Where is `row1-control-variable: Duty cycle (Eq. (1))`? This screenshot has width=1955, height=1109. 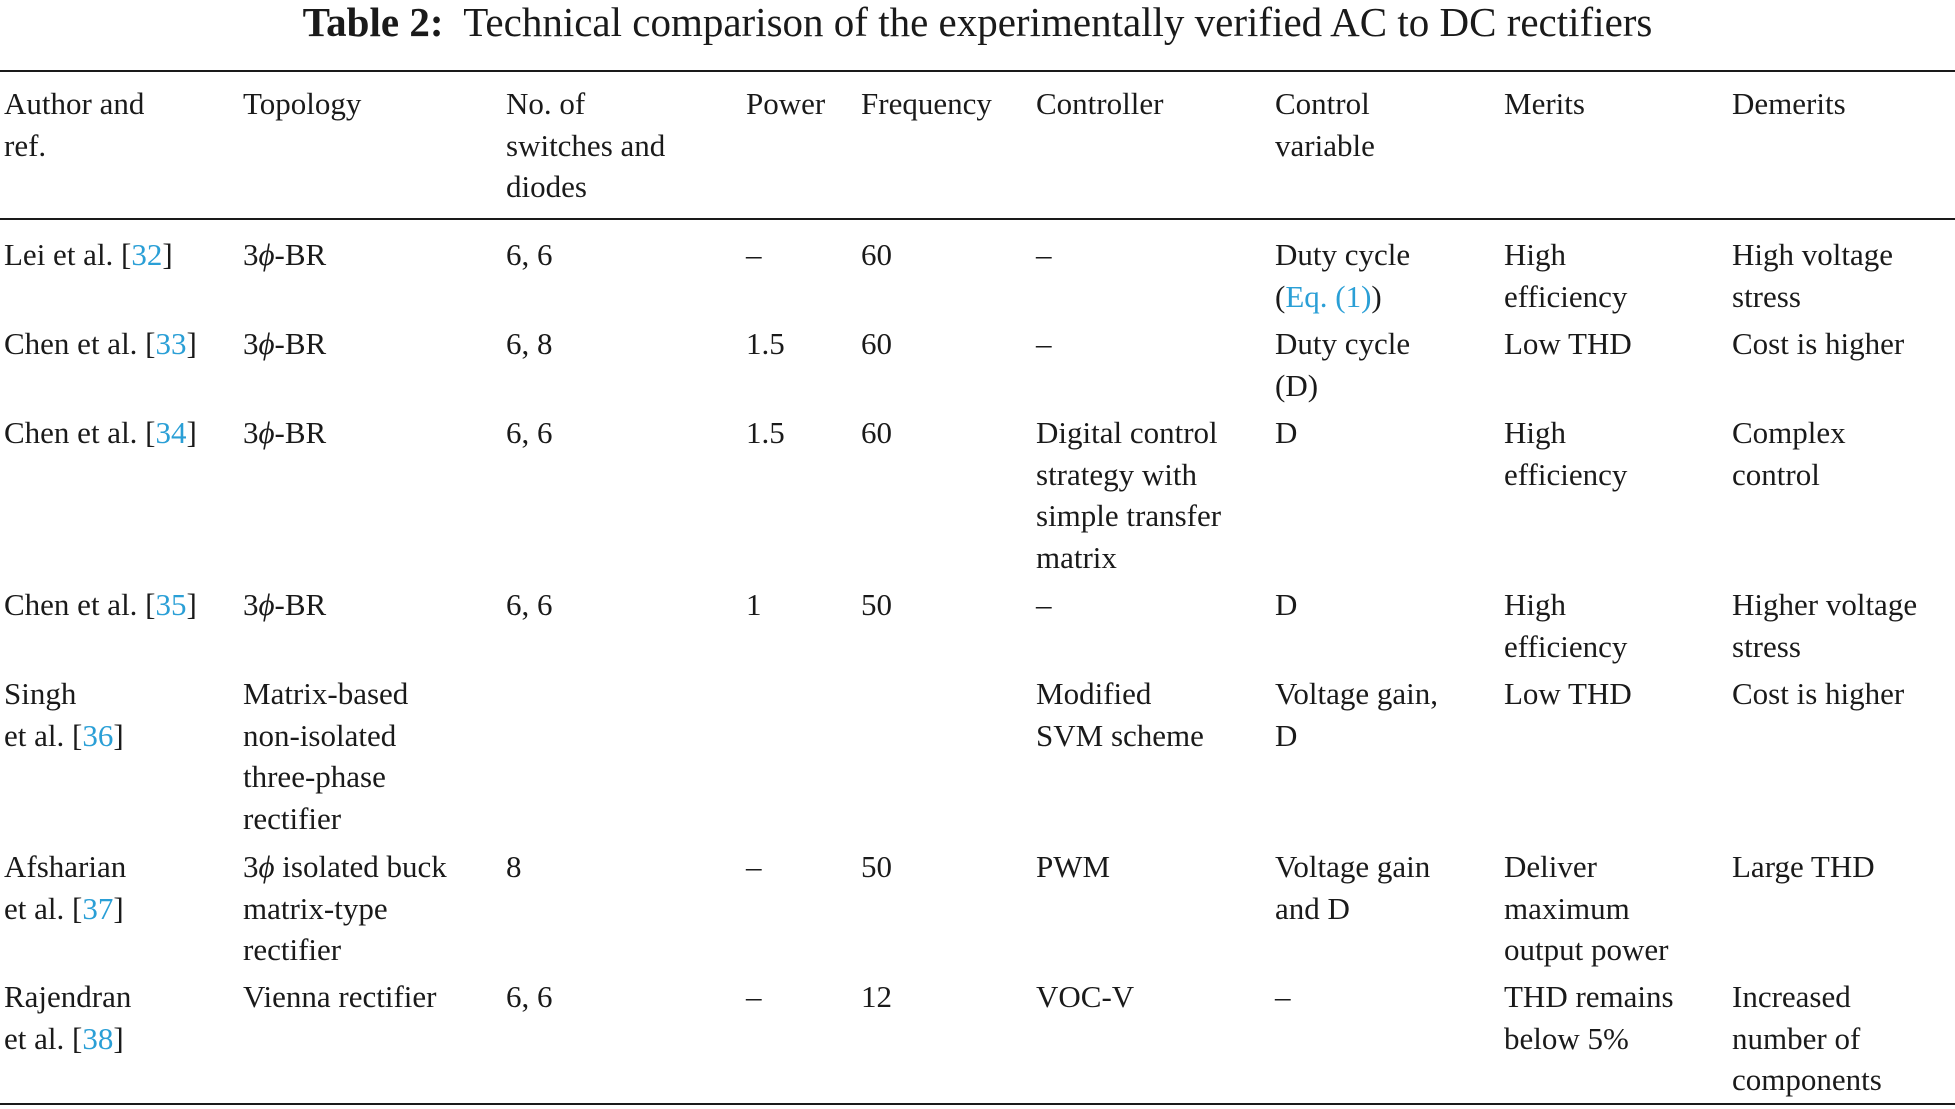
row1-control-variable: Duty cycle (Eq. (1)) is located at coordinates (1343, 275).